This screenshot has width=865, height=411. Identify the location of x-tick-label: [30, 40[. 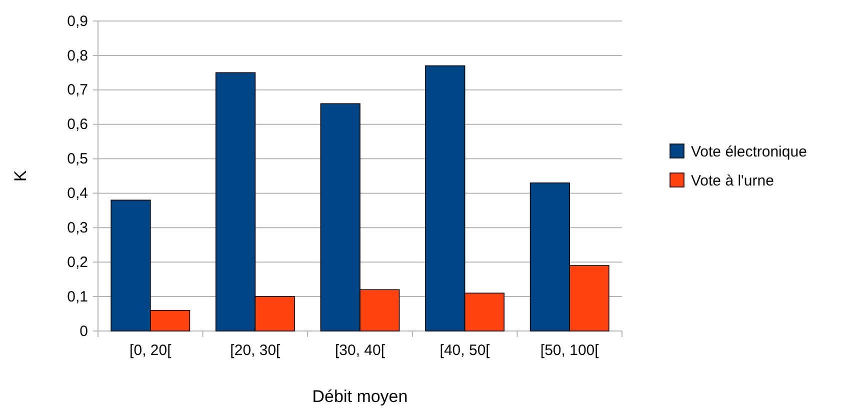
(360, 350).